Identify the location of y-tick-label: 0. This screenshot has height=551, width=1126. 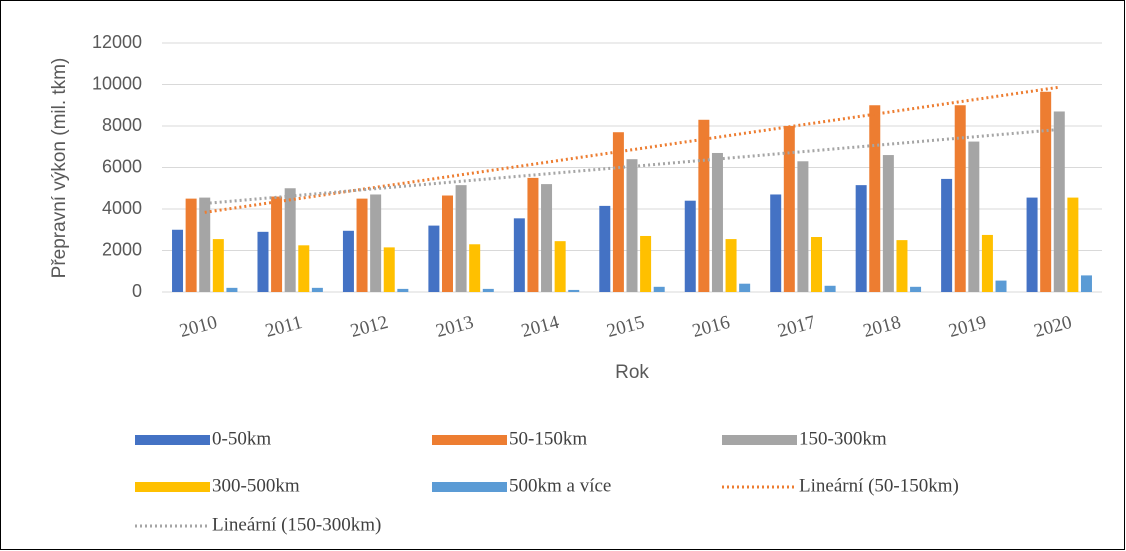
(137, 291).